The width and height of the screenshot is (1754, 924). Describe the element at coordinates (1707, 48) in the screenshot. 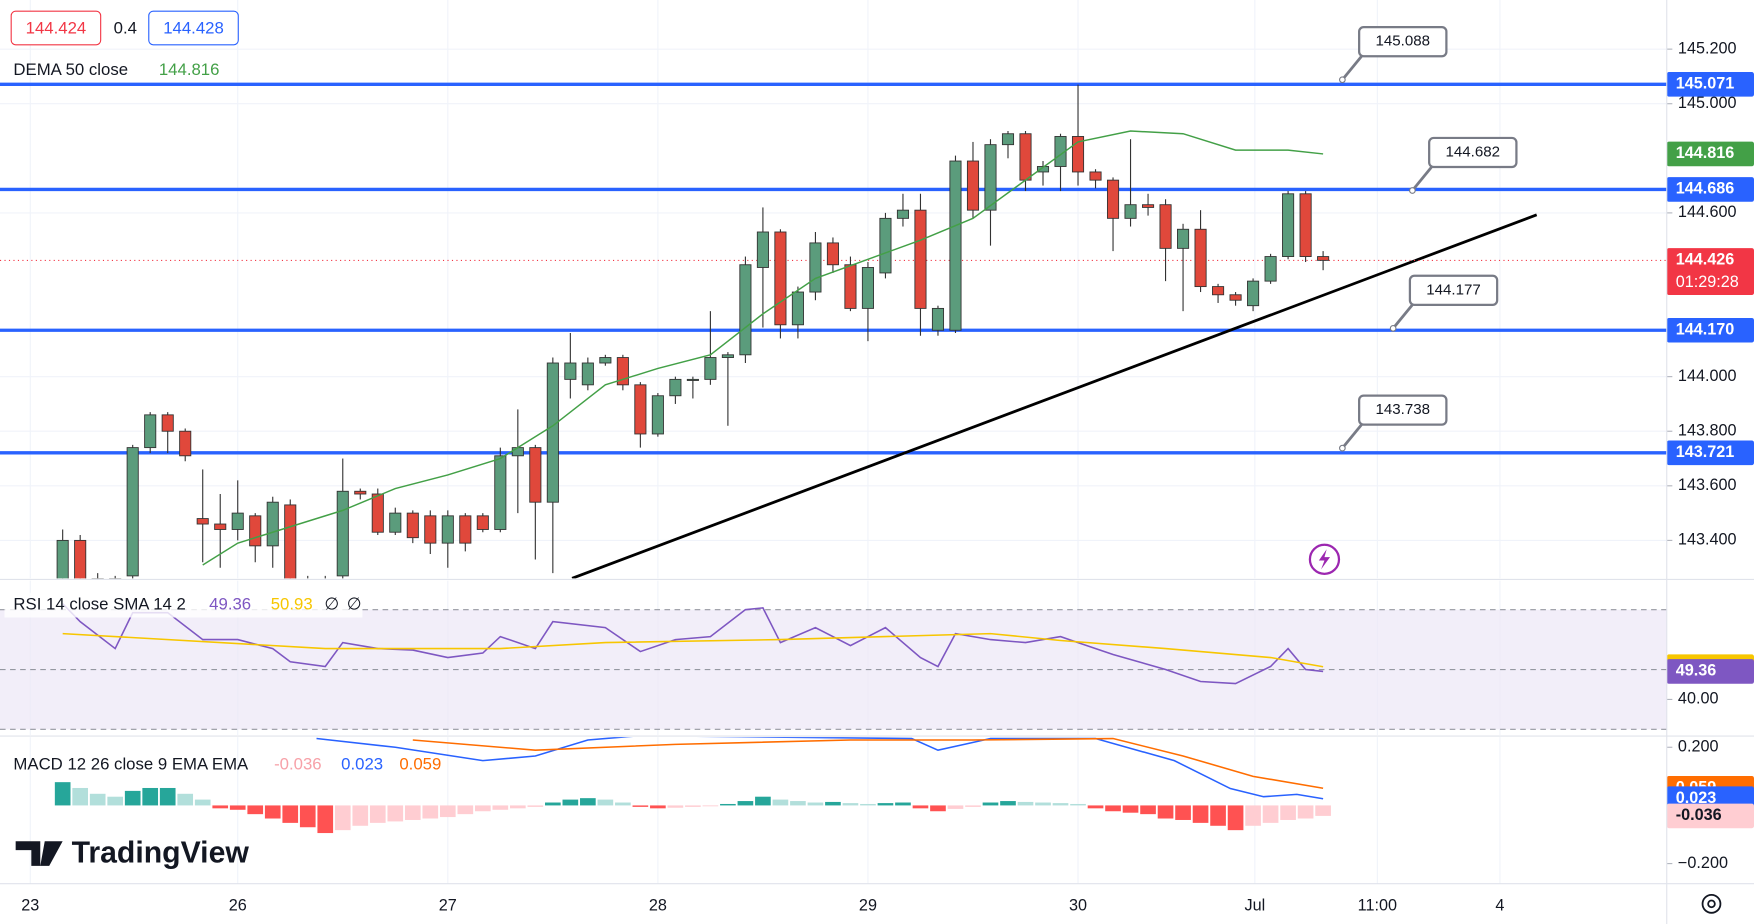

I see `y-tick-label: 145.200` at that location.